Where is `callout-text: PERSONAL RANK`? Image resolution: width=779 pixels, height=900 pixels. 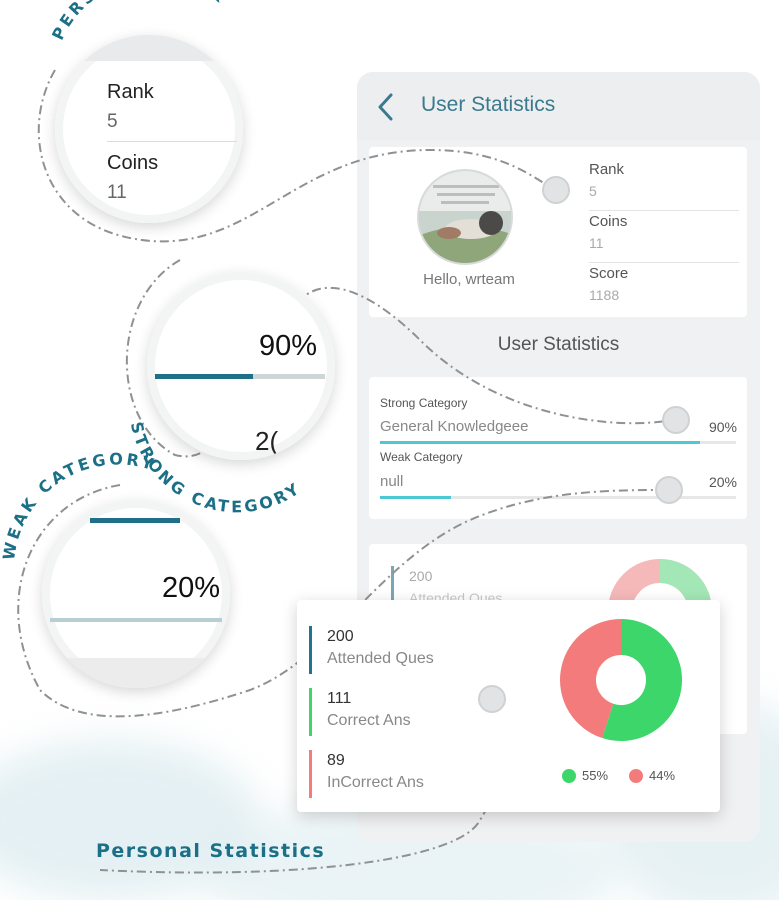
callout-text: PERSONAL RANK is located at coordinates (137, 21).